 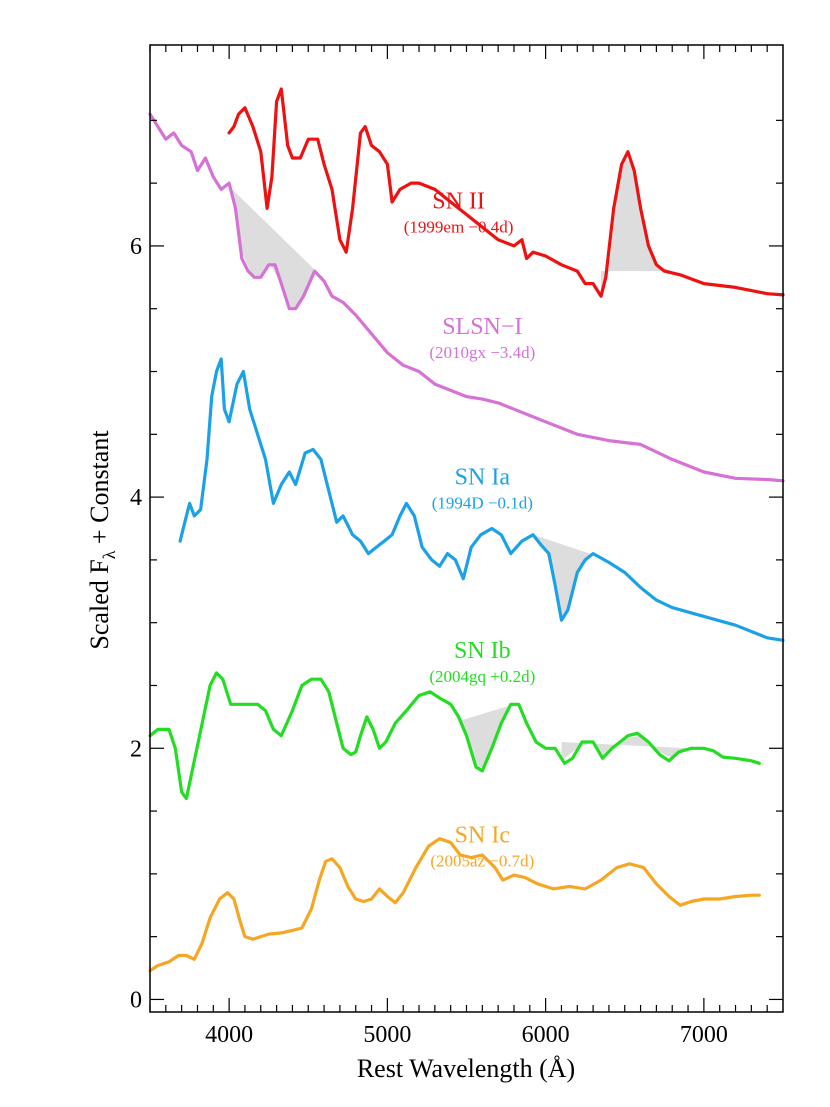 What do you see at coordinates (136, 749) in the screenshot?
I see `y-tick-label: 2` at bounding box center [136, 749].